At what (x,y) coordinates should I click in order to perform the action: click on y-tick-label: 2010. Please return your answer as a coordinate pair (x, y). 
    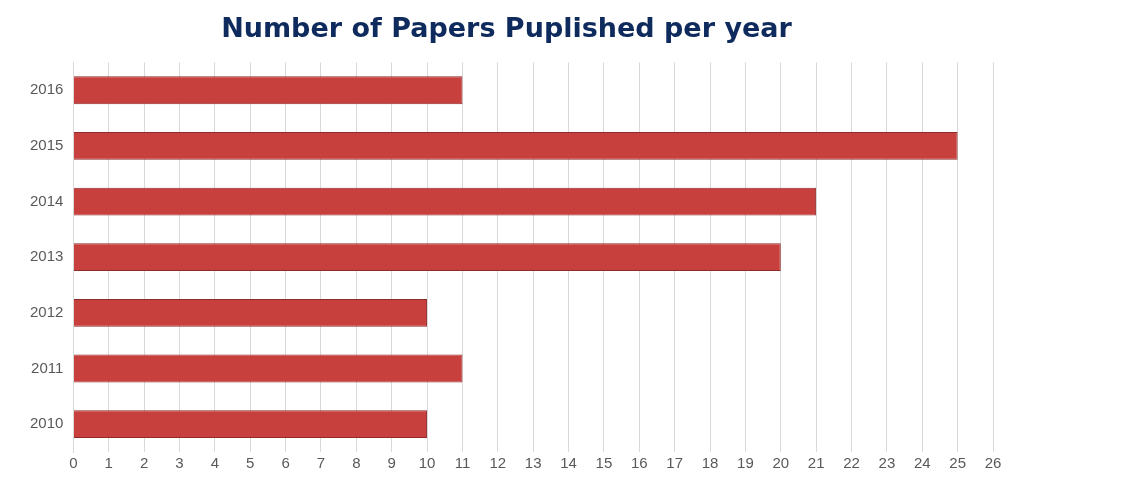
    Looking at the image, I should click on (46, 423).